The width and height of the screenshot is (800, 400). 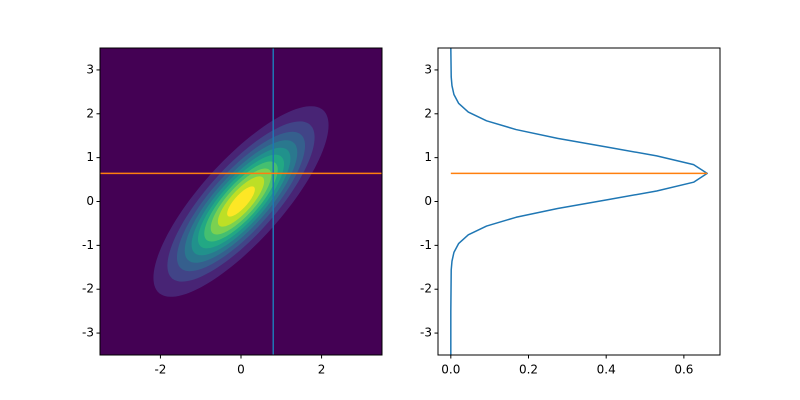 I want to click on x-tick-label: 0.4, so click(x=606, y=370).